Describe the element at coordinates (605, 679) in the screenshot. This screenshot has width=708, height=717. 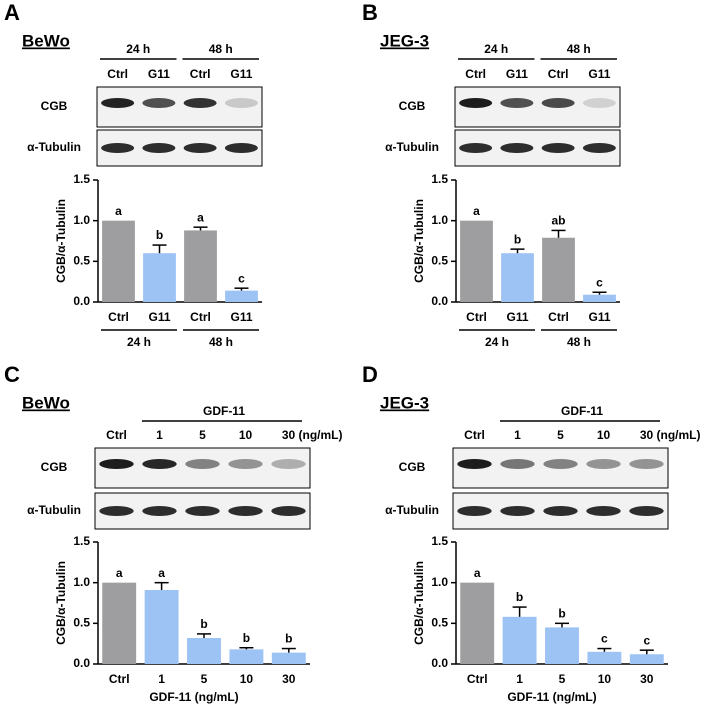
I see `x-tick-label: 10` at that location.